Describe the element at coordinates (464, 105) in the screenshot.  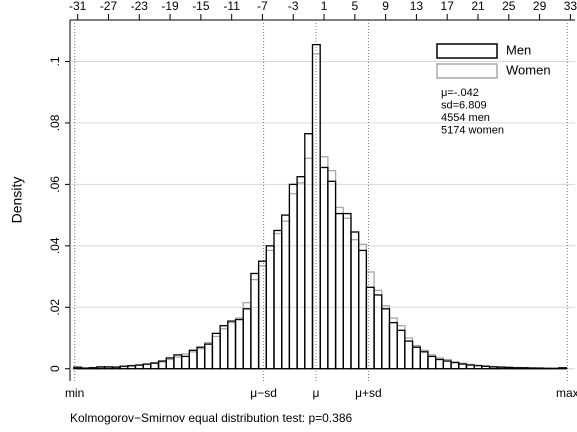
I see `stat-text: sd=6.809` at that location.